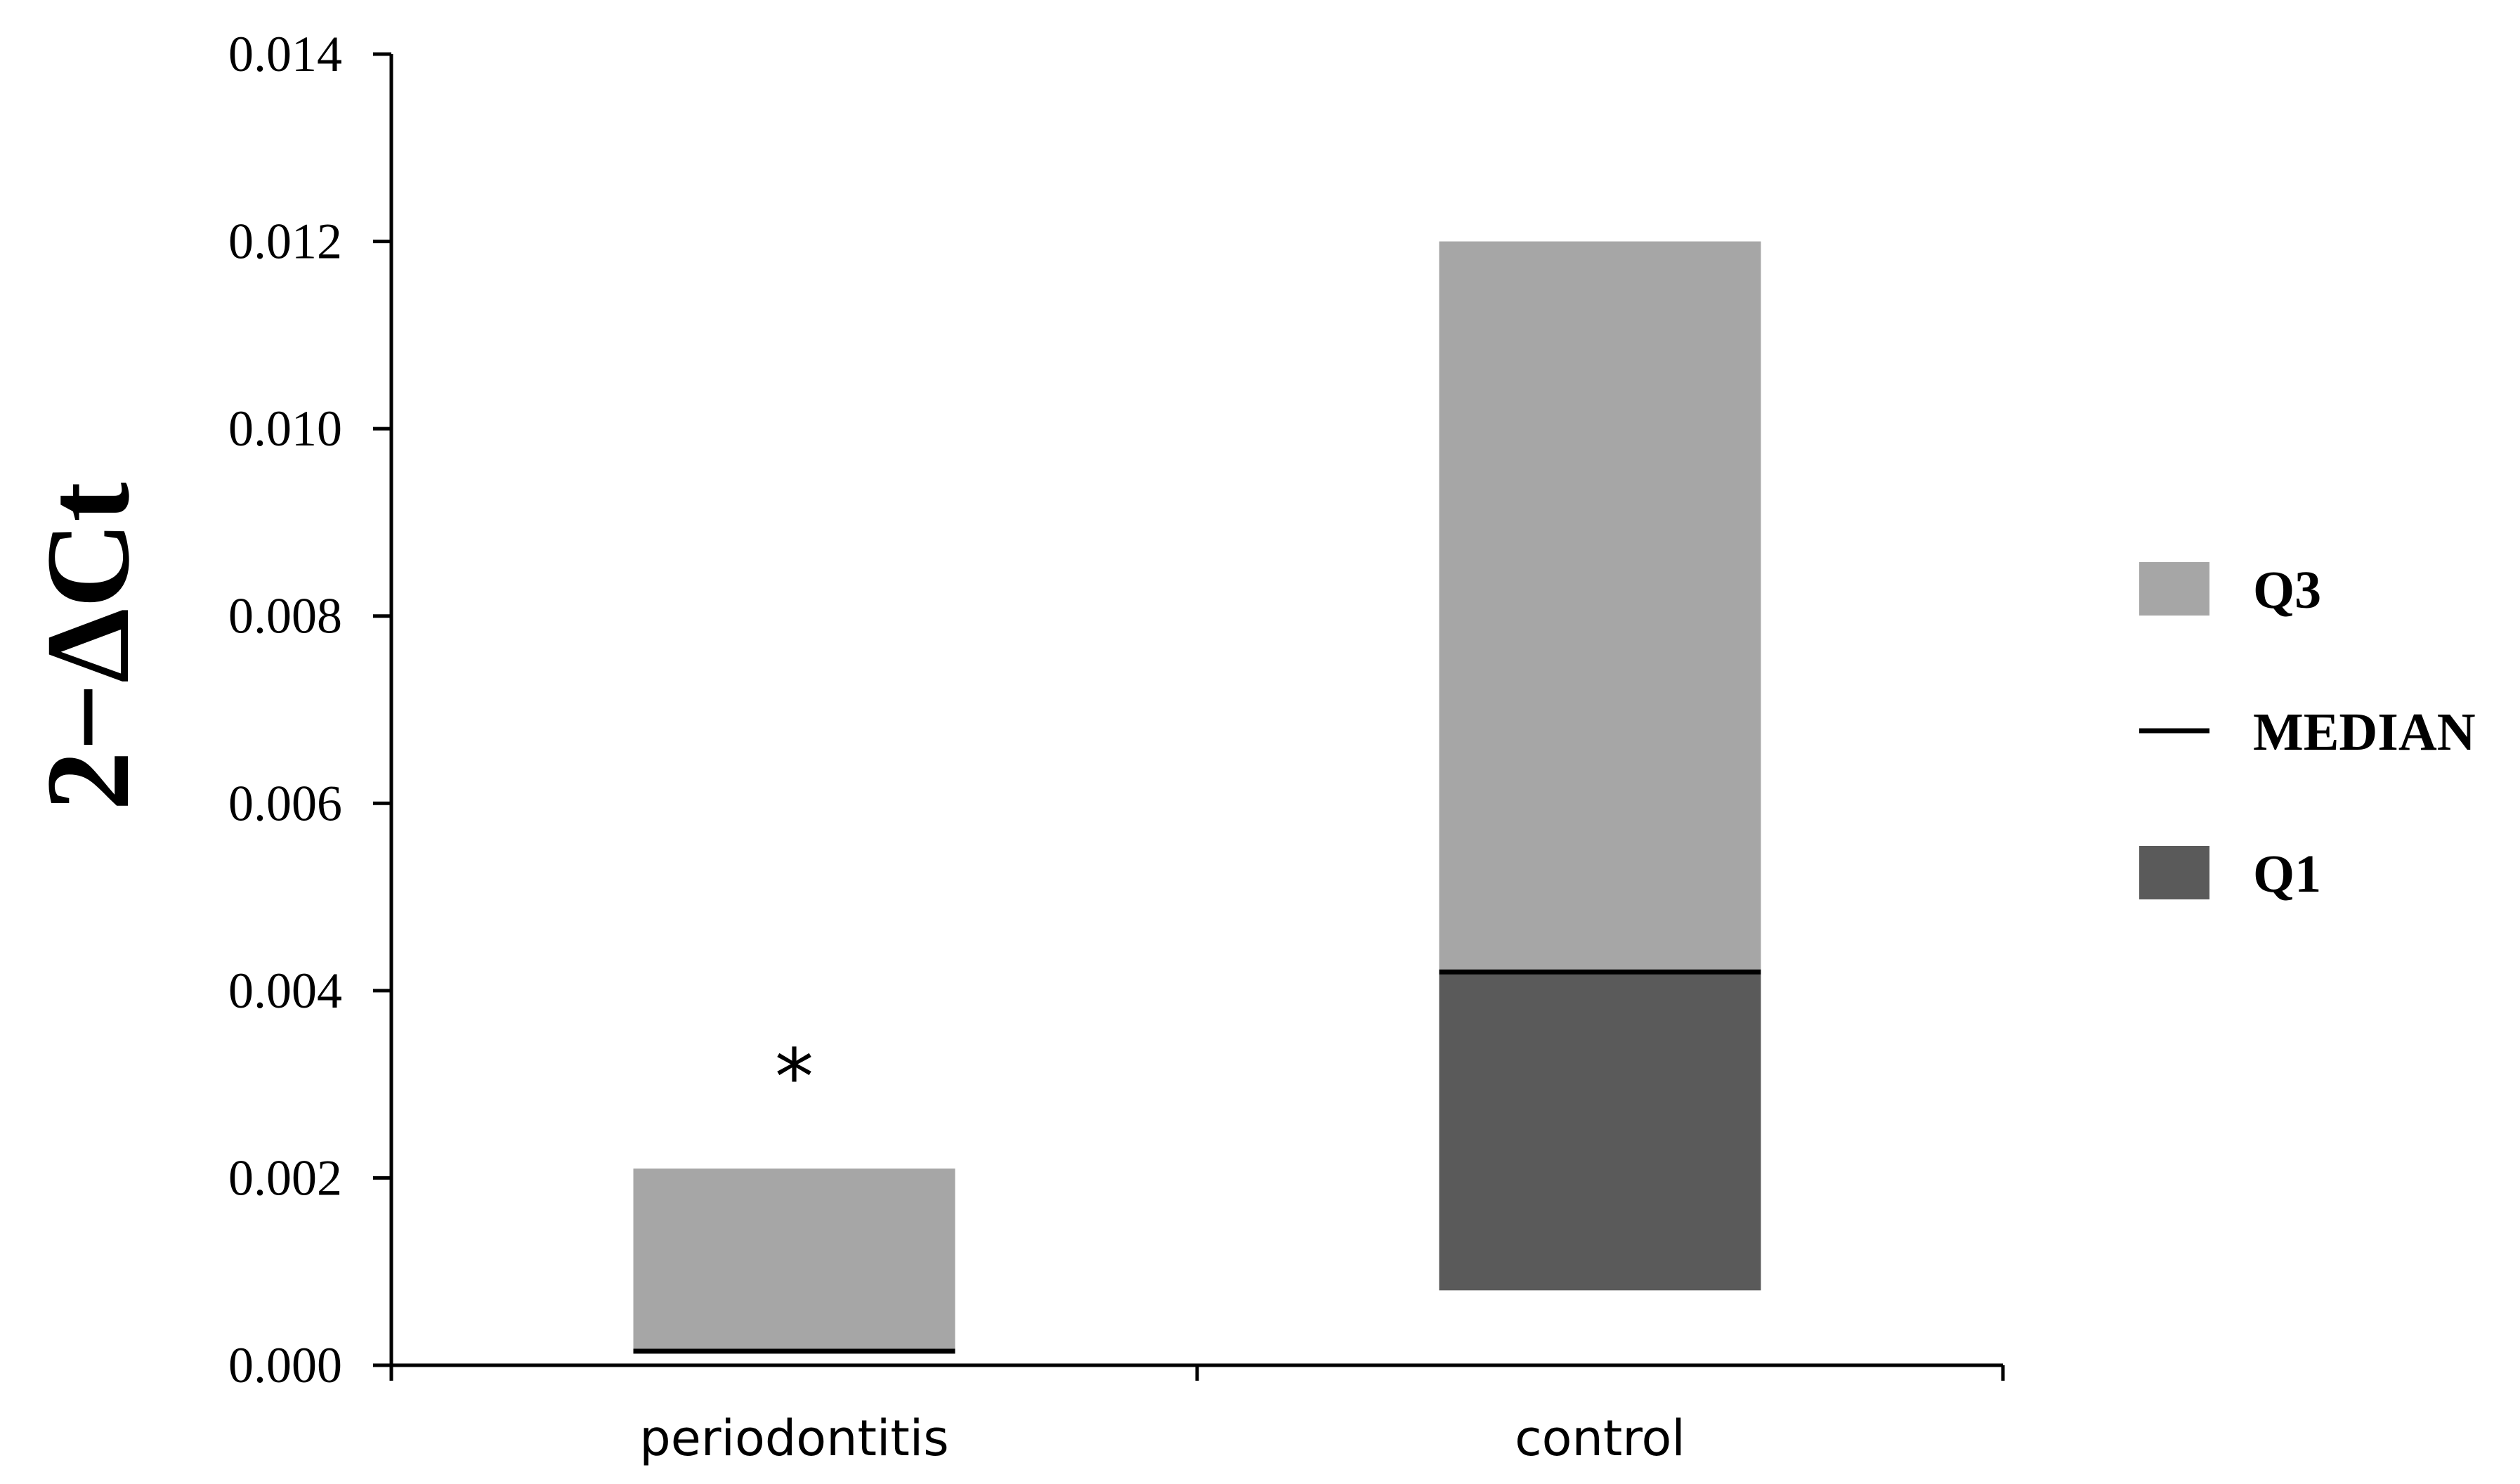 Image resolution: width=2520 pixels, height=1484 pixels. What do you see at coordinates (2174, 872) in the screenshot?
I see `legend-swatch-q1` at bounding box center [2174, 872].